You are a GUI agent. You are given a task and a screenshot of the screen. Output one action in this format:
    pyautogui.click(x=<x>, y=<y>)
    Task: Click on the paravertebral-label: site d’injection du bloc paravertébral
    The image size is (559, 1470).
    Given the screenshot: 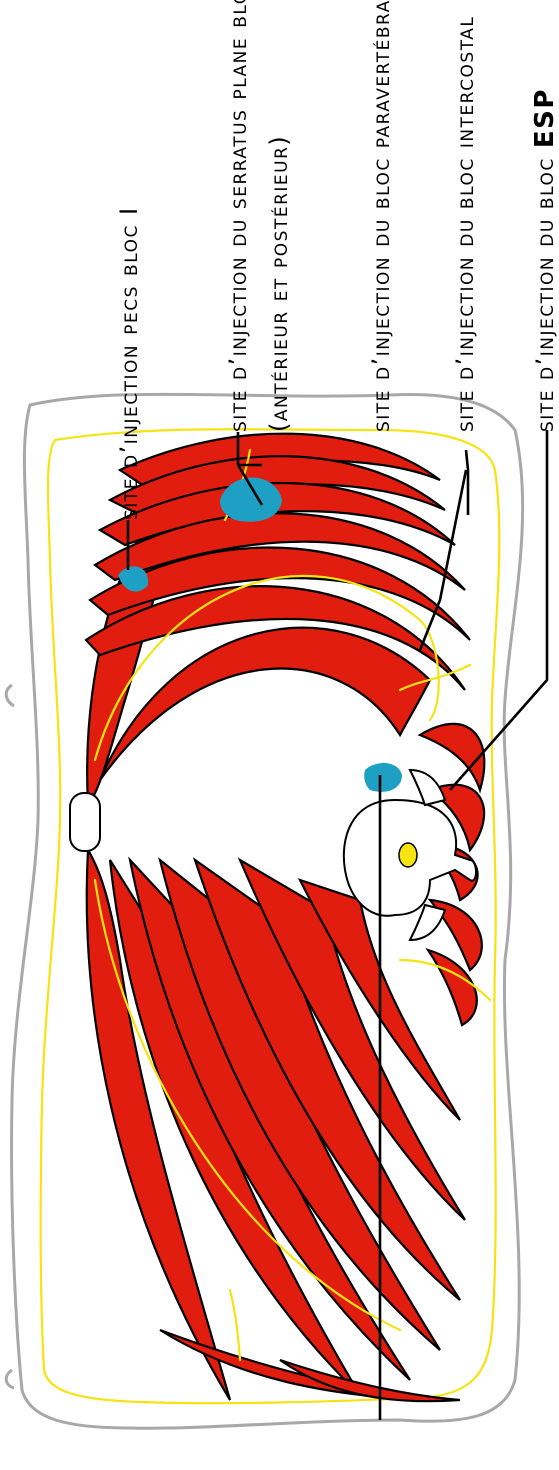 What is the action you would take?
    pyautogui.click(x=381, y=216)
    